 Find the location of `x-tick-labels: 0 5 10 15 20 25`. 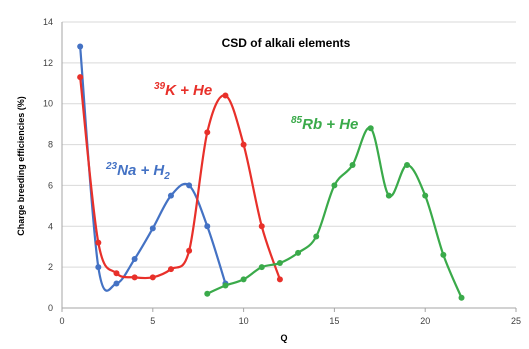

x-tick-labels: 0 5 10 15 20 25 is located at coordinates (290, 321).